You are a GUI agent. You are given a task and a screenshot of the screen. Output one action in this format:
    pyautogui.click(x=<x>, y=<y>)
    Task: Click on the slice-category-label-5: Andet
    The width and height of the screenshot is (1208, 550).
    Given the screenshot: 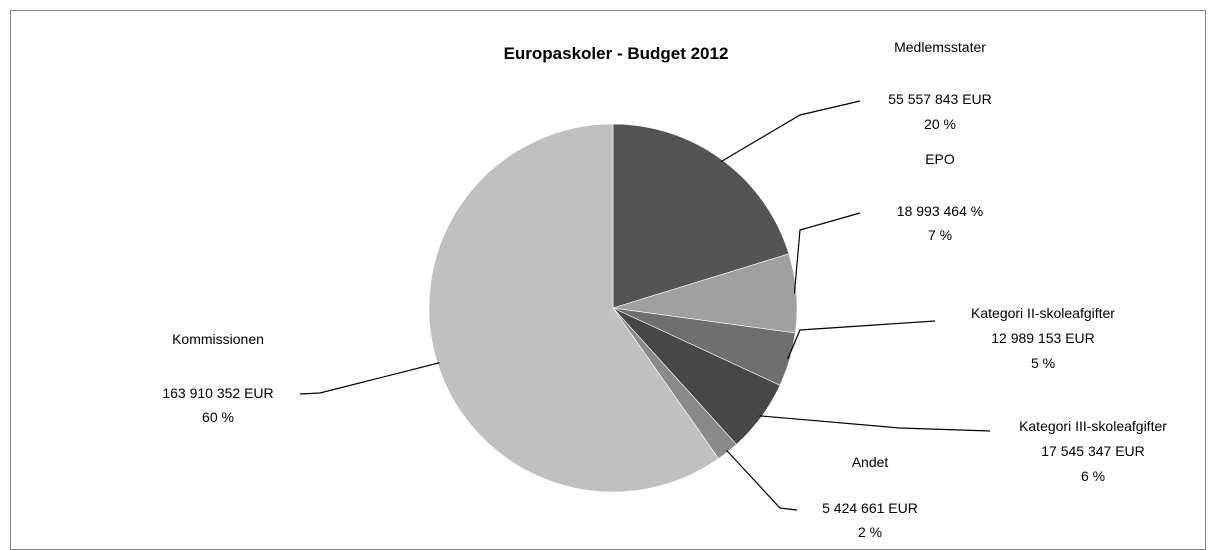 What is the action you would take?
    pyautogui.click(x=870, y=462)
    